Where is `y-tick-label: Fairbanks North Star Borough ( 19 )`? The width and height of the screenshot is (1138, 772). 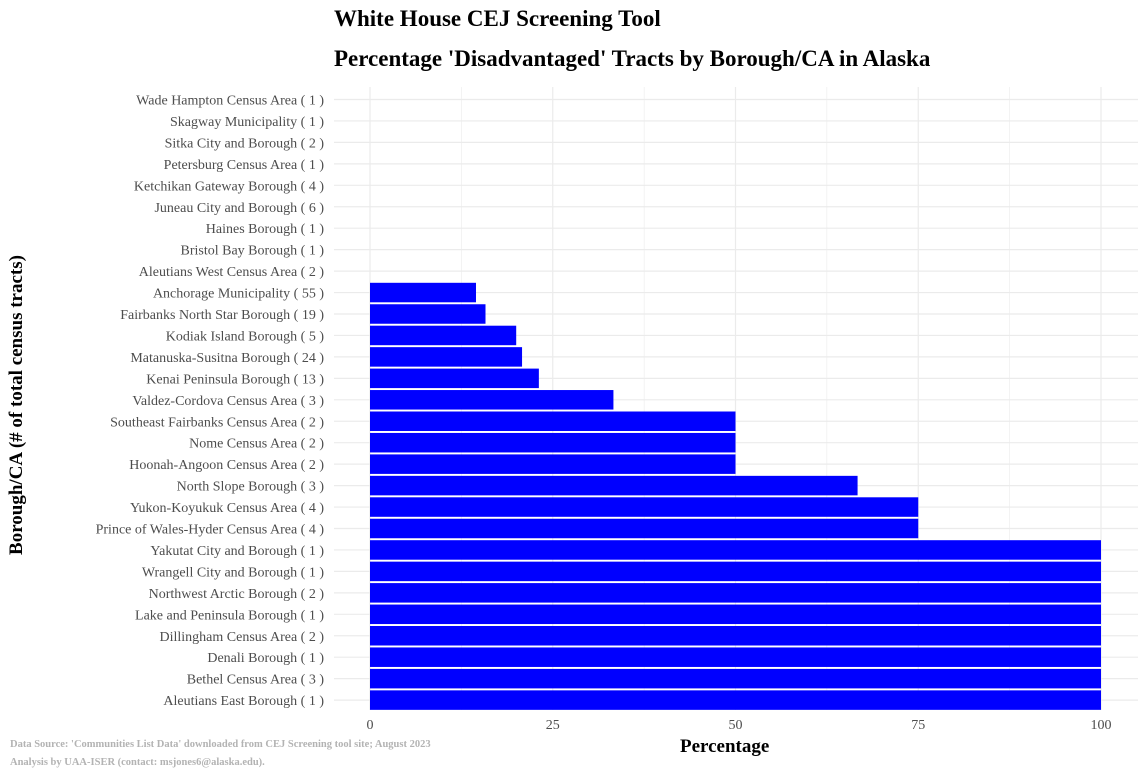 y-tick-label: Fairbanks North Star Borough ( 19 ) is located at coordinates (222, 315).